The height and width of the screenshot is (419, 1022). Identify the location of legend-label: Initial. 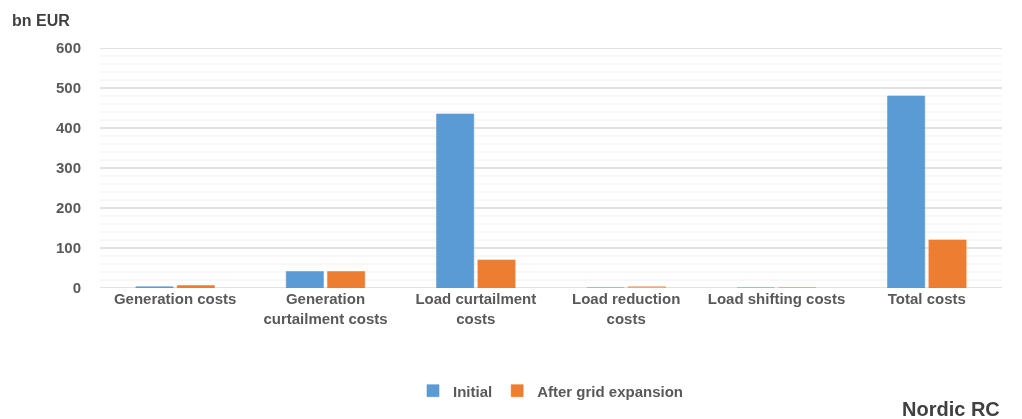
(473, 391).